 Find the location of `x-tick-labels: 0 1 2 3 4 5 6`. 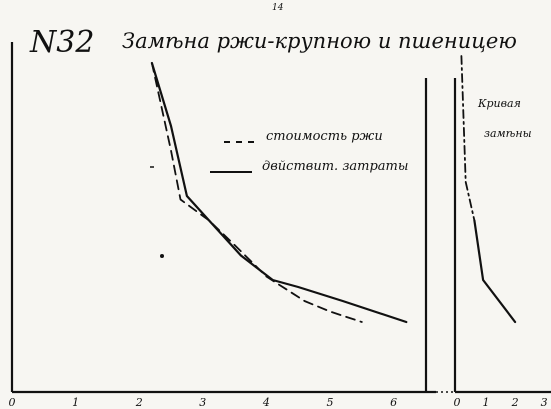

x-tick-labels: 0 1 2 3 4 5 6 is located at coordinates (203, 402).